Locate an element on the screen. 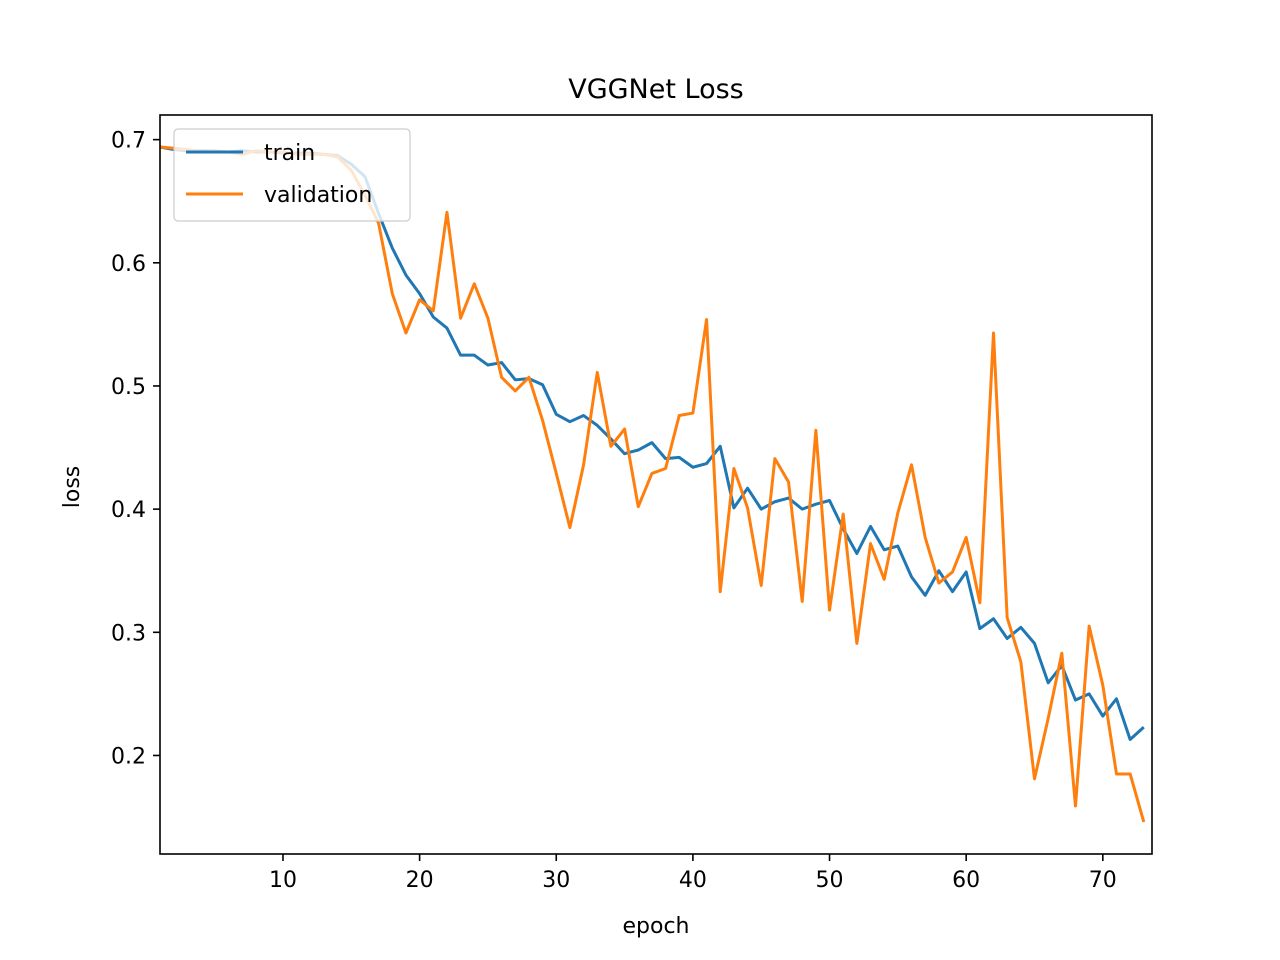 The height and width of the screenshot is (960, 1280). legend-validation-label: validation is located at coordinates (318, 195).